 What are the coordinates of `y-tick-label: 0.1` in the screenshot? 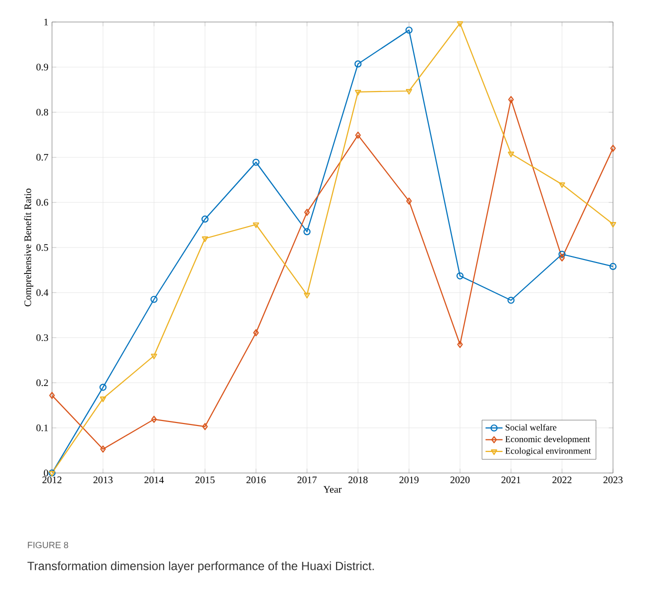 It's located at (42, 428).